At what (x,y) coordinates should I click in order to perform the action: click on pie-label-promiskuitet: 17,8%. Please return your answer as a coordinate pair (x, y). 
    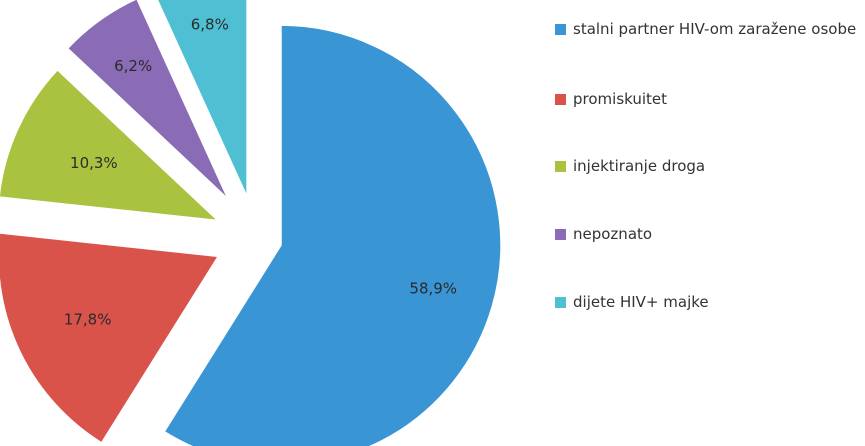
    Looking at the image, I should click on (88, 319).